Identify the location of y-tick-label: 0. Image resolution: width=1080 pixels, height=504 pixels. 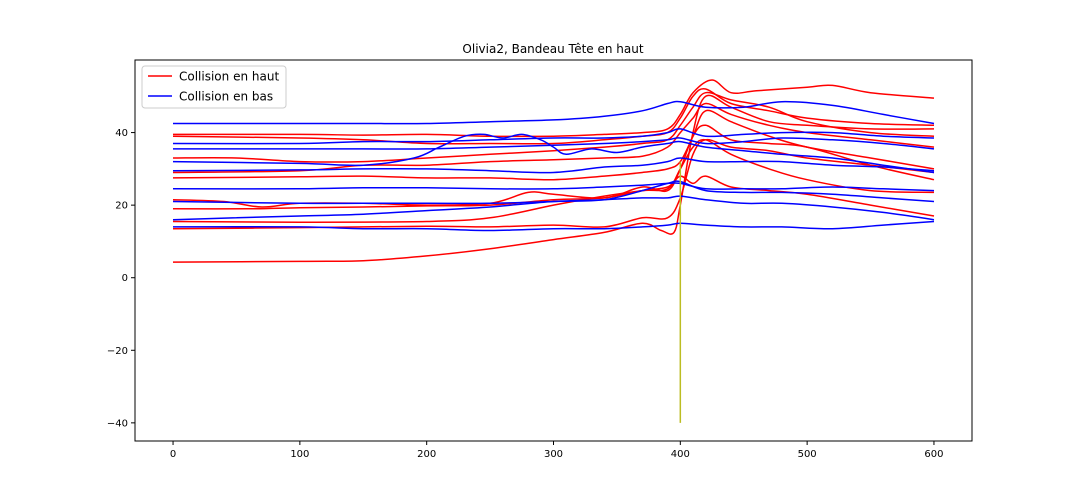
(125, 278).